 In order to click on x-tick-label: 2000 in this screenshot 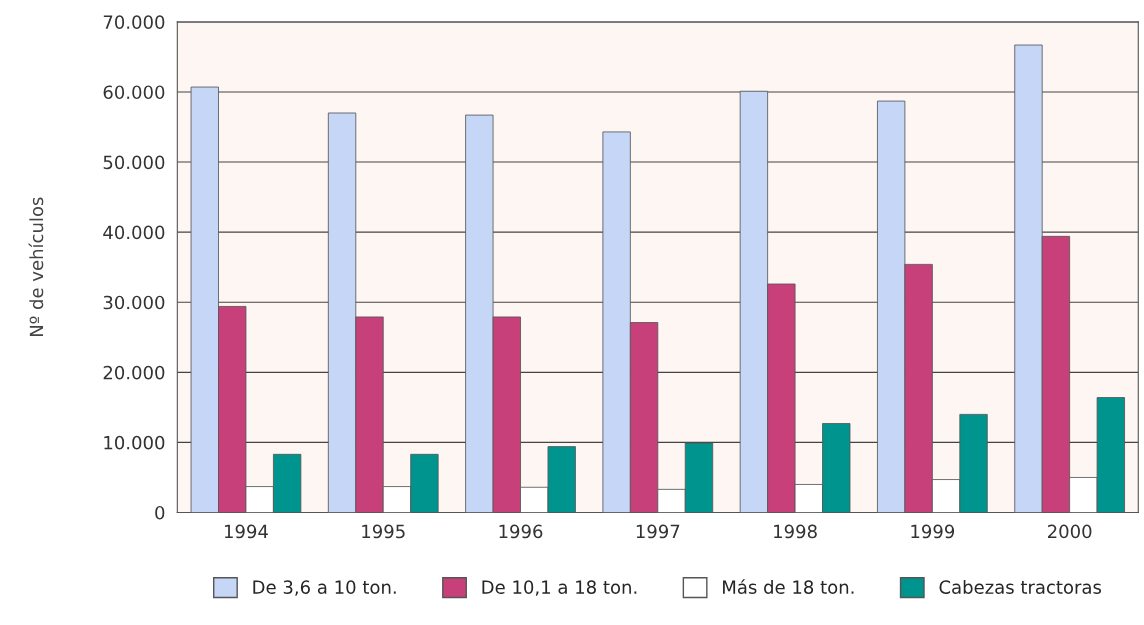, I will do `click(1069, 531)`.